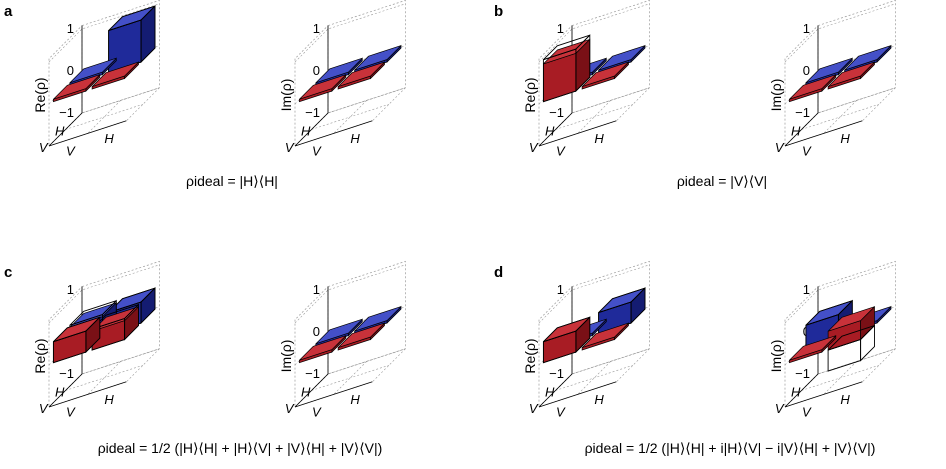 The image size is (946, 469). I want to click on caption: ρideal = |V⟩⟨V|, so click(722, 181).